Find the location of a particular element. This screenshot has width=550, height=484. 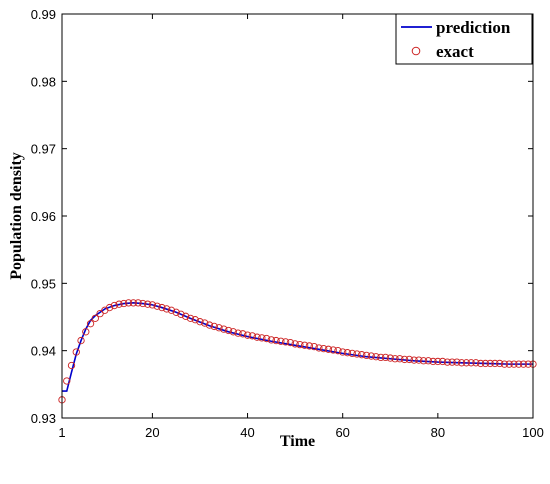

legend: prediction exact is located at coordinates (464, 39).